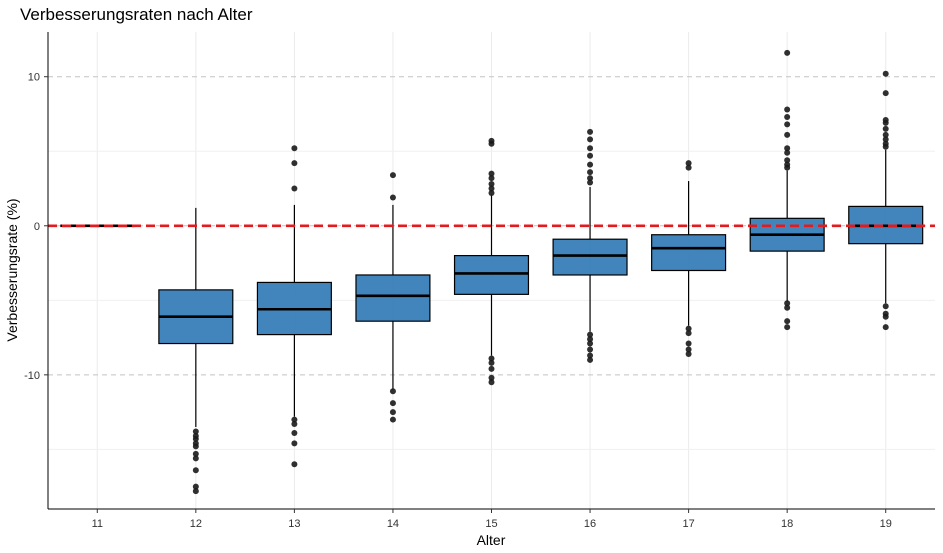 This screenshot has width=943, height=553. What do you see at coordinates (97, 524) in the screenshot?
I see `x-tick-label: 11` at bounding box center [97, 524].